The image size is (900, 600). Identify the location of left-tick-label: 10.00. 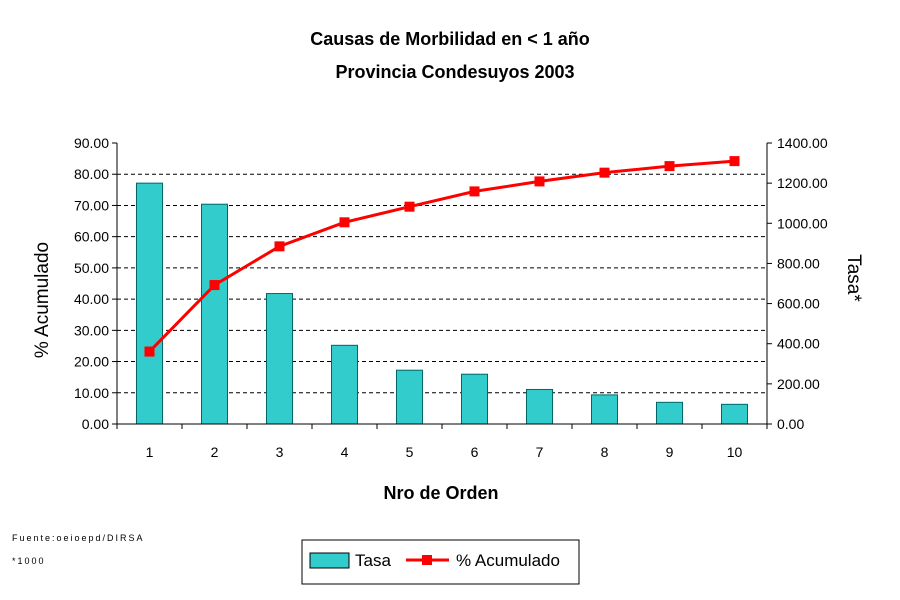
(91, 393).